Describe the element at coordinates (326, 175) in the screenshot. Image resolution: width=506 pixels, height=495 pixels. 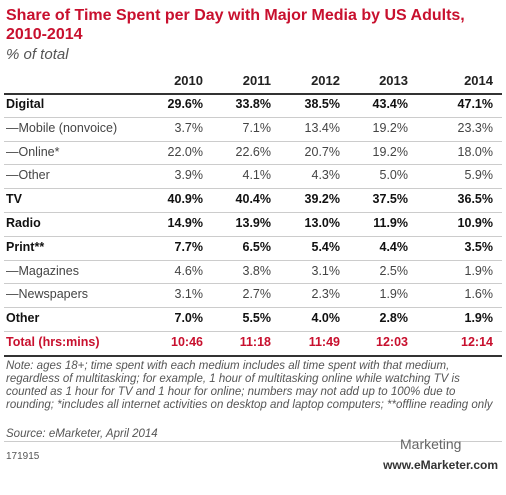
I see `cell: 4.3%` at that location.